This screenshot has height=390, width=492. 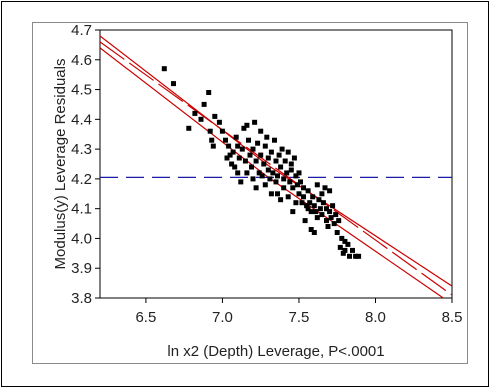 I want to click on y-tick-label: 4.7, so click(x=81, y=30).